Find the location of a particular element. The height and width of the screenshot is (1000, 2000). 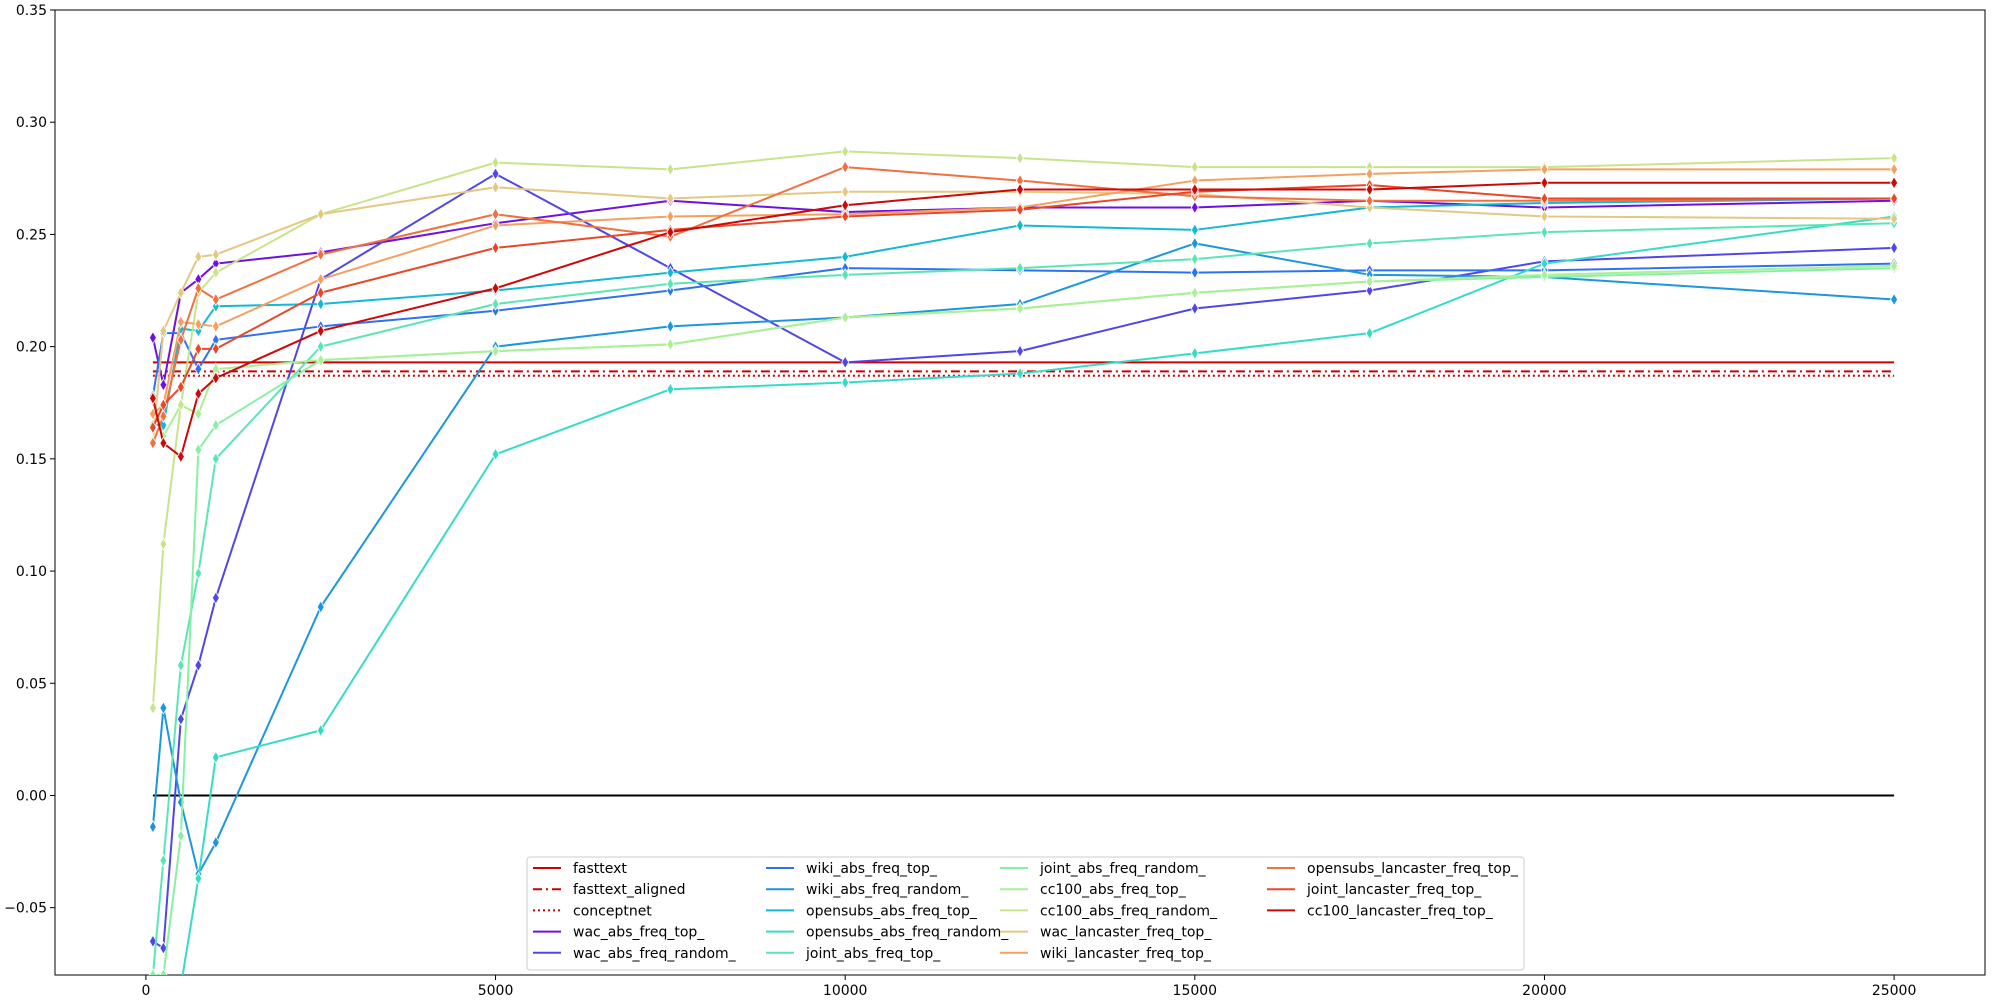

legend-item: conceptnet is located at coordinates (592, 911).